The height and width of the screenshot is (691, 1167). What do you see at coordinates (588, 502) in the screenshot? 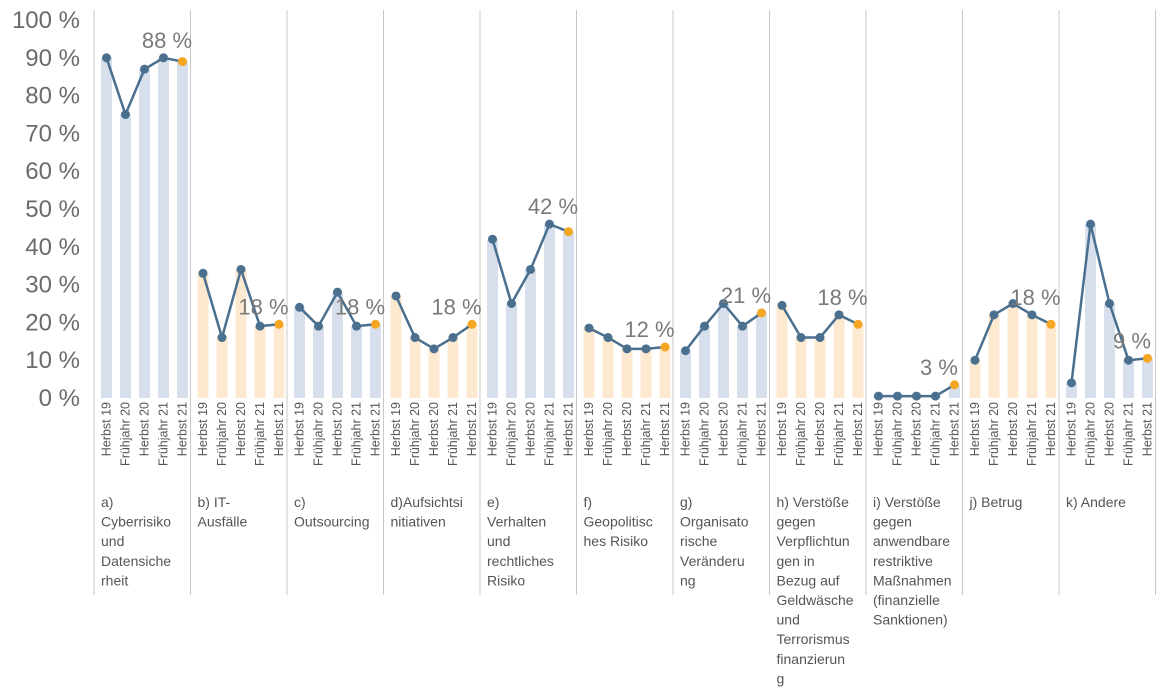
I see `group-label-line: f)` at bounding box center [588, 502].